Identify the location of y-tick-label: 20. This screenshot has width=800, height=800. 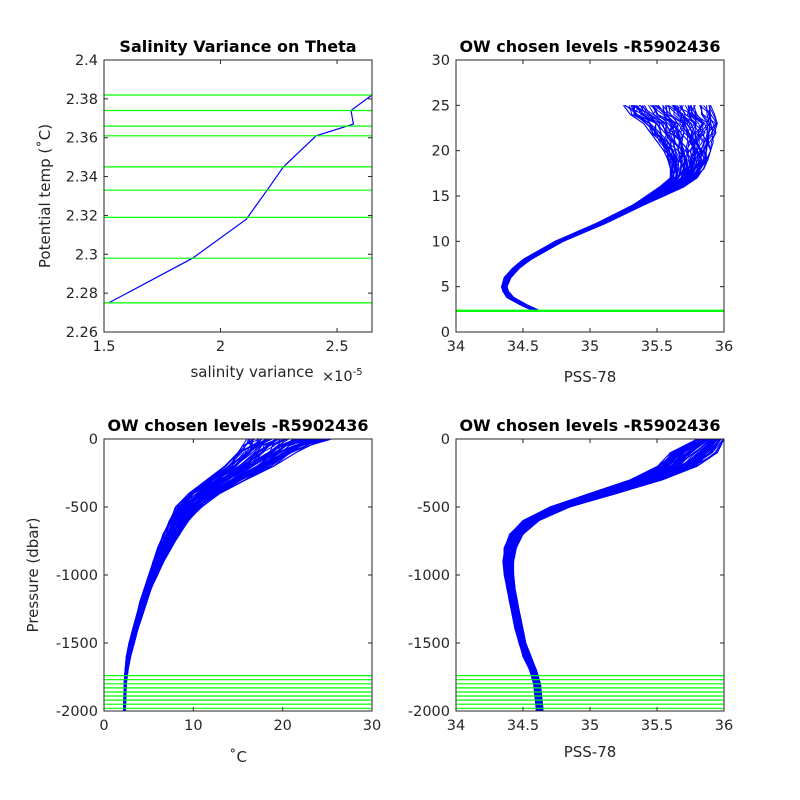
(441, 152).